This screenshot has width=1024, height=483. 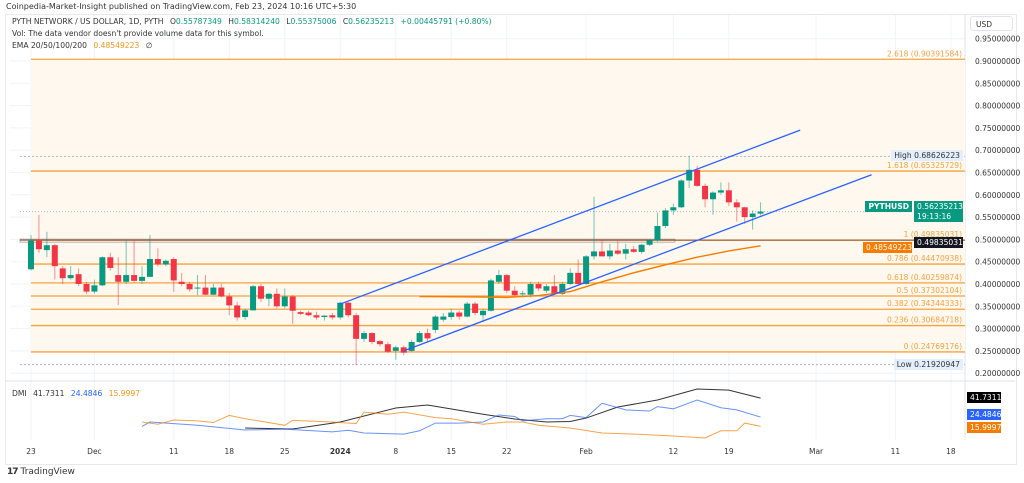 I want to click on dmi-minus-di-value: 15.9997, so click(x=124, y=393).